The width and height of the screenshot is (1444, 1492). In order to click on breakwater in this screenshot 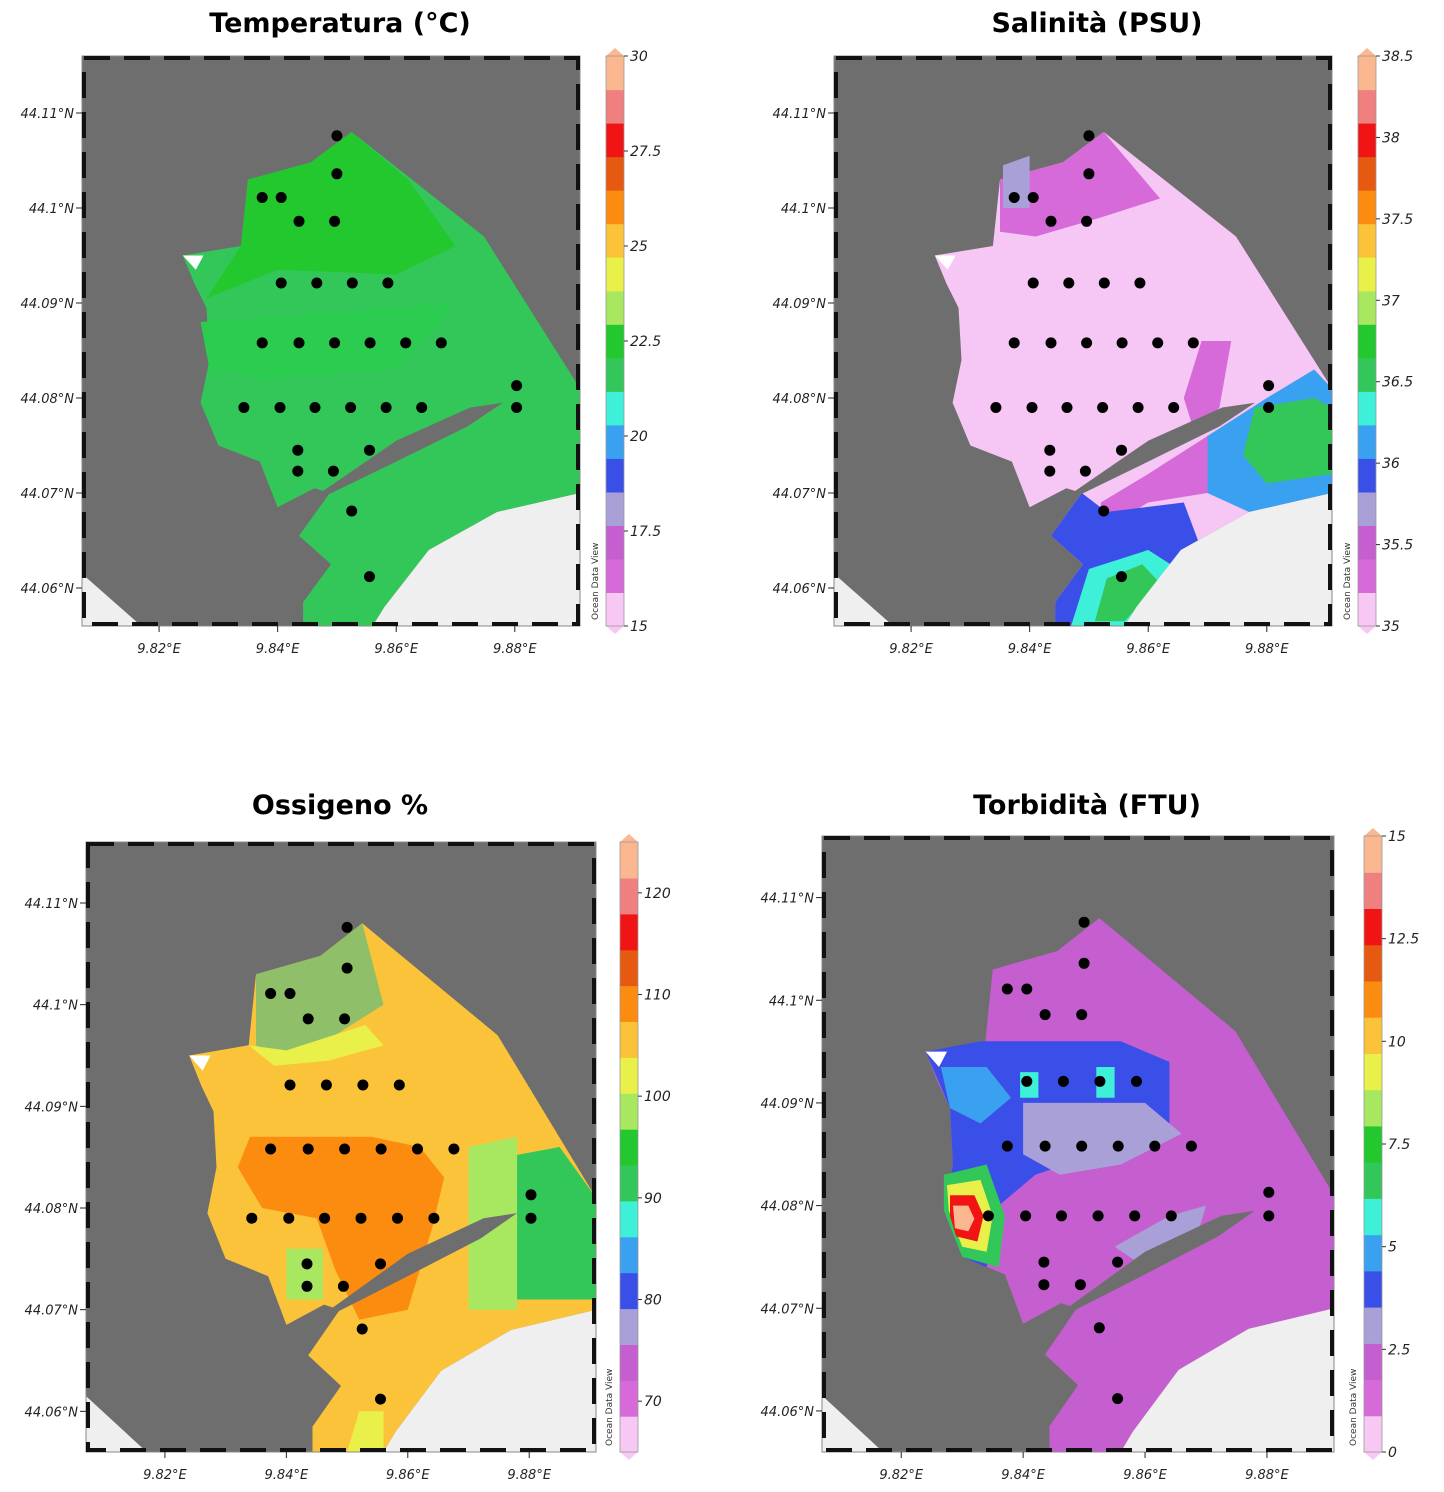, I will do `click(409, 1271)`.